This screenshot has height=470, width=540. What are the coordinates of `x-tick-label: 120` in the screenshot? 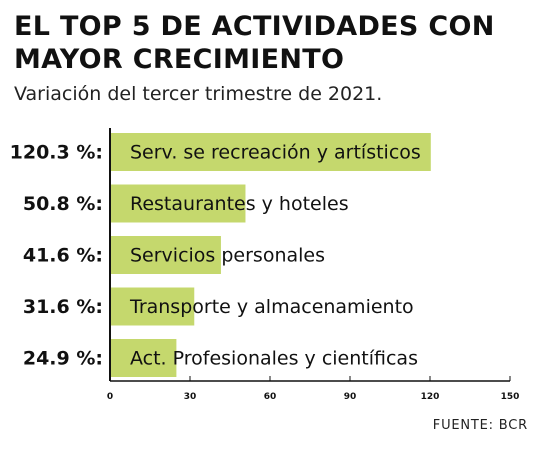 It's located at (430, 397).